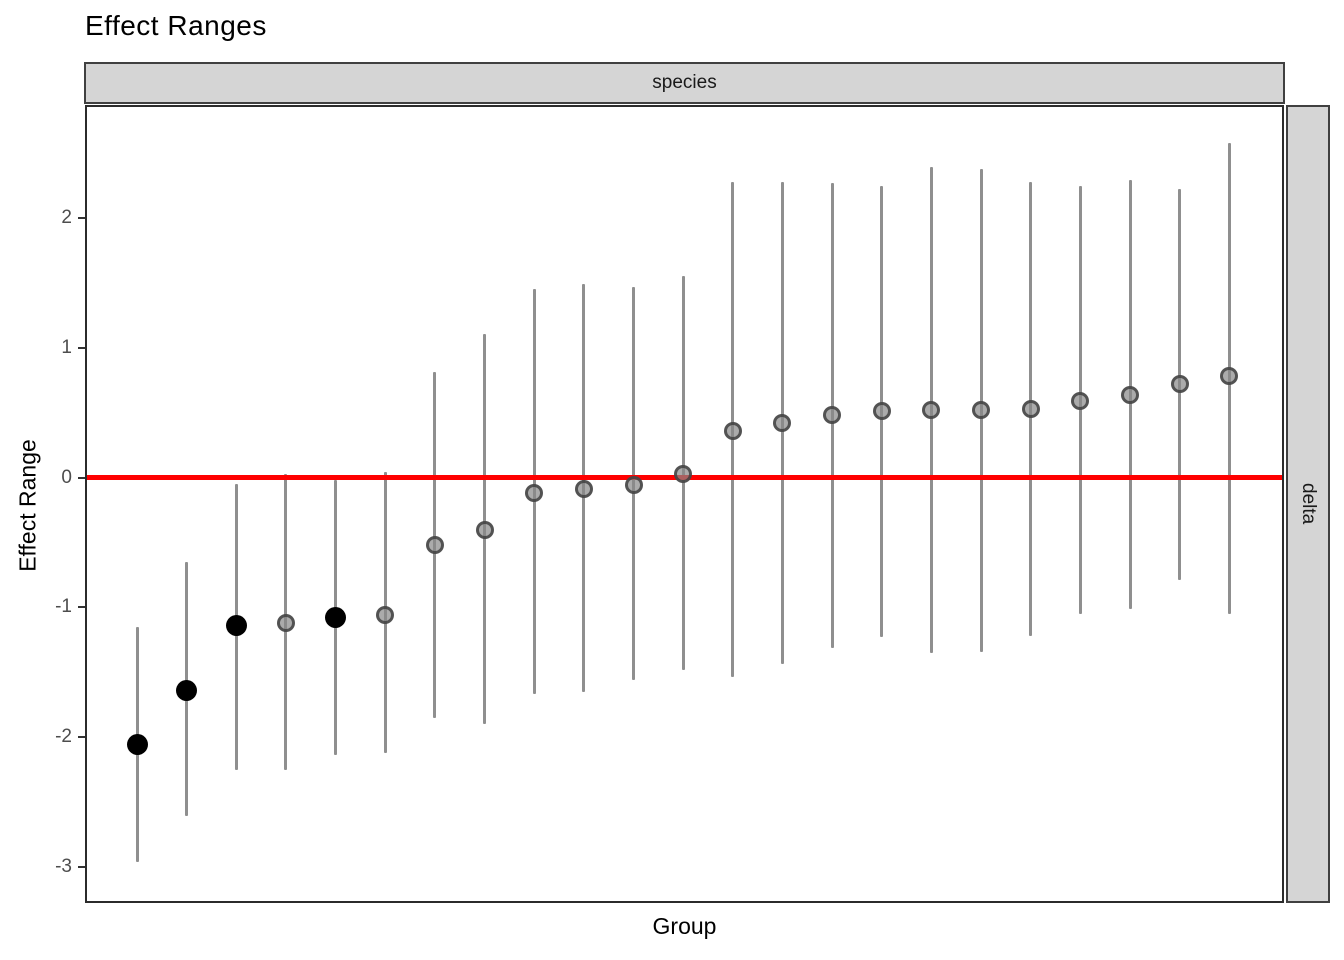 This screenshot has height=960, width=1344. What do you see at coordinates (27, 505) in the screenshot?
I see `y-axis-title: Effect Range` at bounding box center [27, 505].